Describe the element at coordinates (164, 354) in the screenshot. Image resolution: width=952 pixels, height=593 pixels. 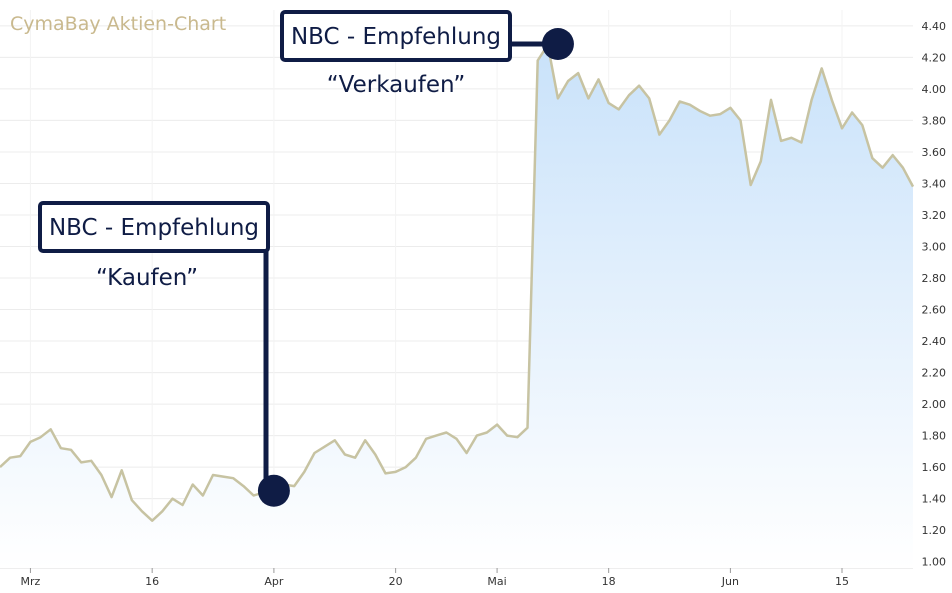
I see `annotation-1: NBC - Empfehlung “Kaufen”` at that location.